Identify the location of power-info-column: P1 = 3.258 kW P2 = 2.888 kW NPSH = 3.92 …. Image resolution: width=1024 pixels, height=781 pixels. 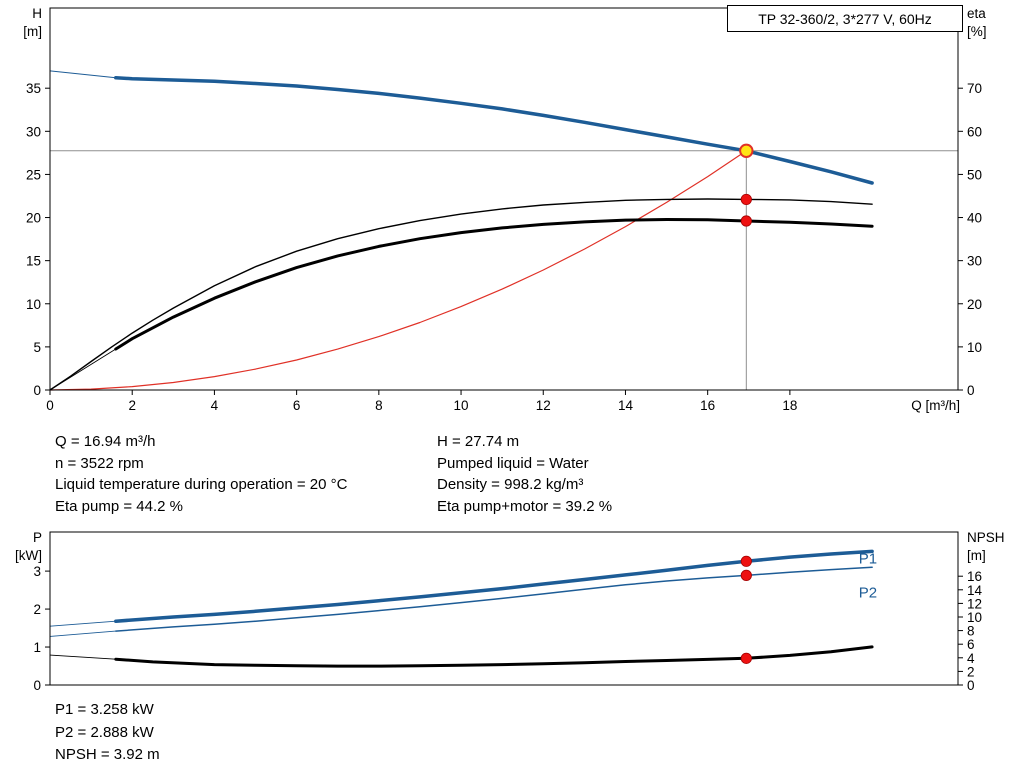
(107, 733).